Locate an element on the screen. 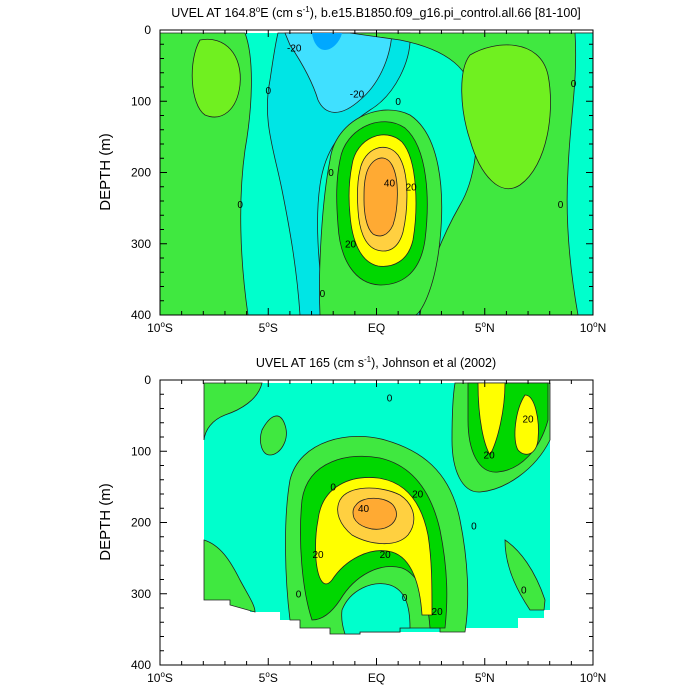 This screenshot has height=700, width=700. band-pos-west-core is located at coordinates (216, 78).